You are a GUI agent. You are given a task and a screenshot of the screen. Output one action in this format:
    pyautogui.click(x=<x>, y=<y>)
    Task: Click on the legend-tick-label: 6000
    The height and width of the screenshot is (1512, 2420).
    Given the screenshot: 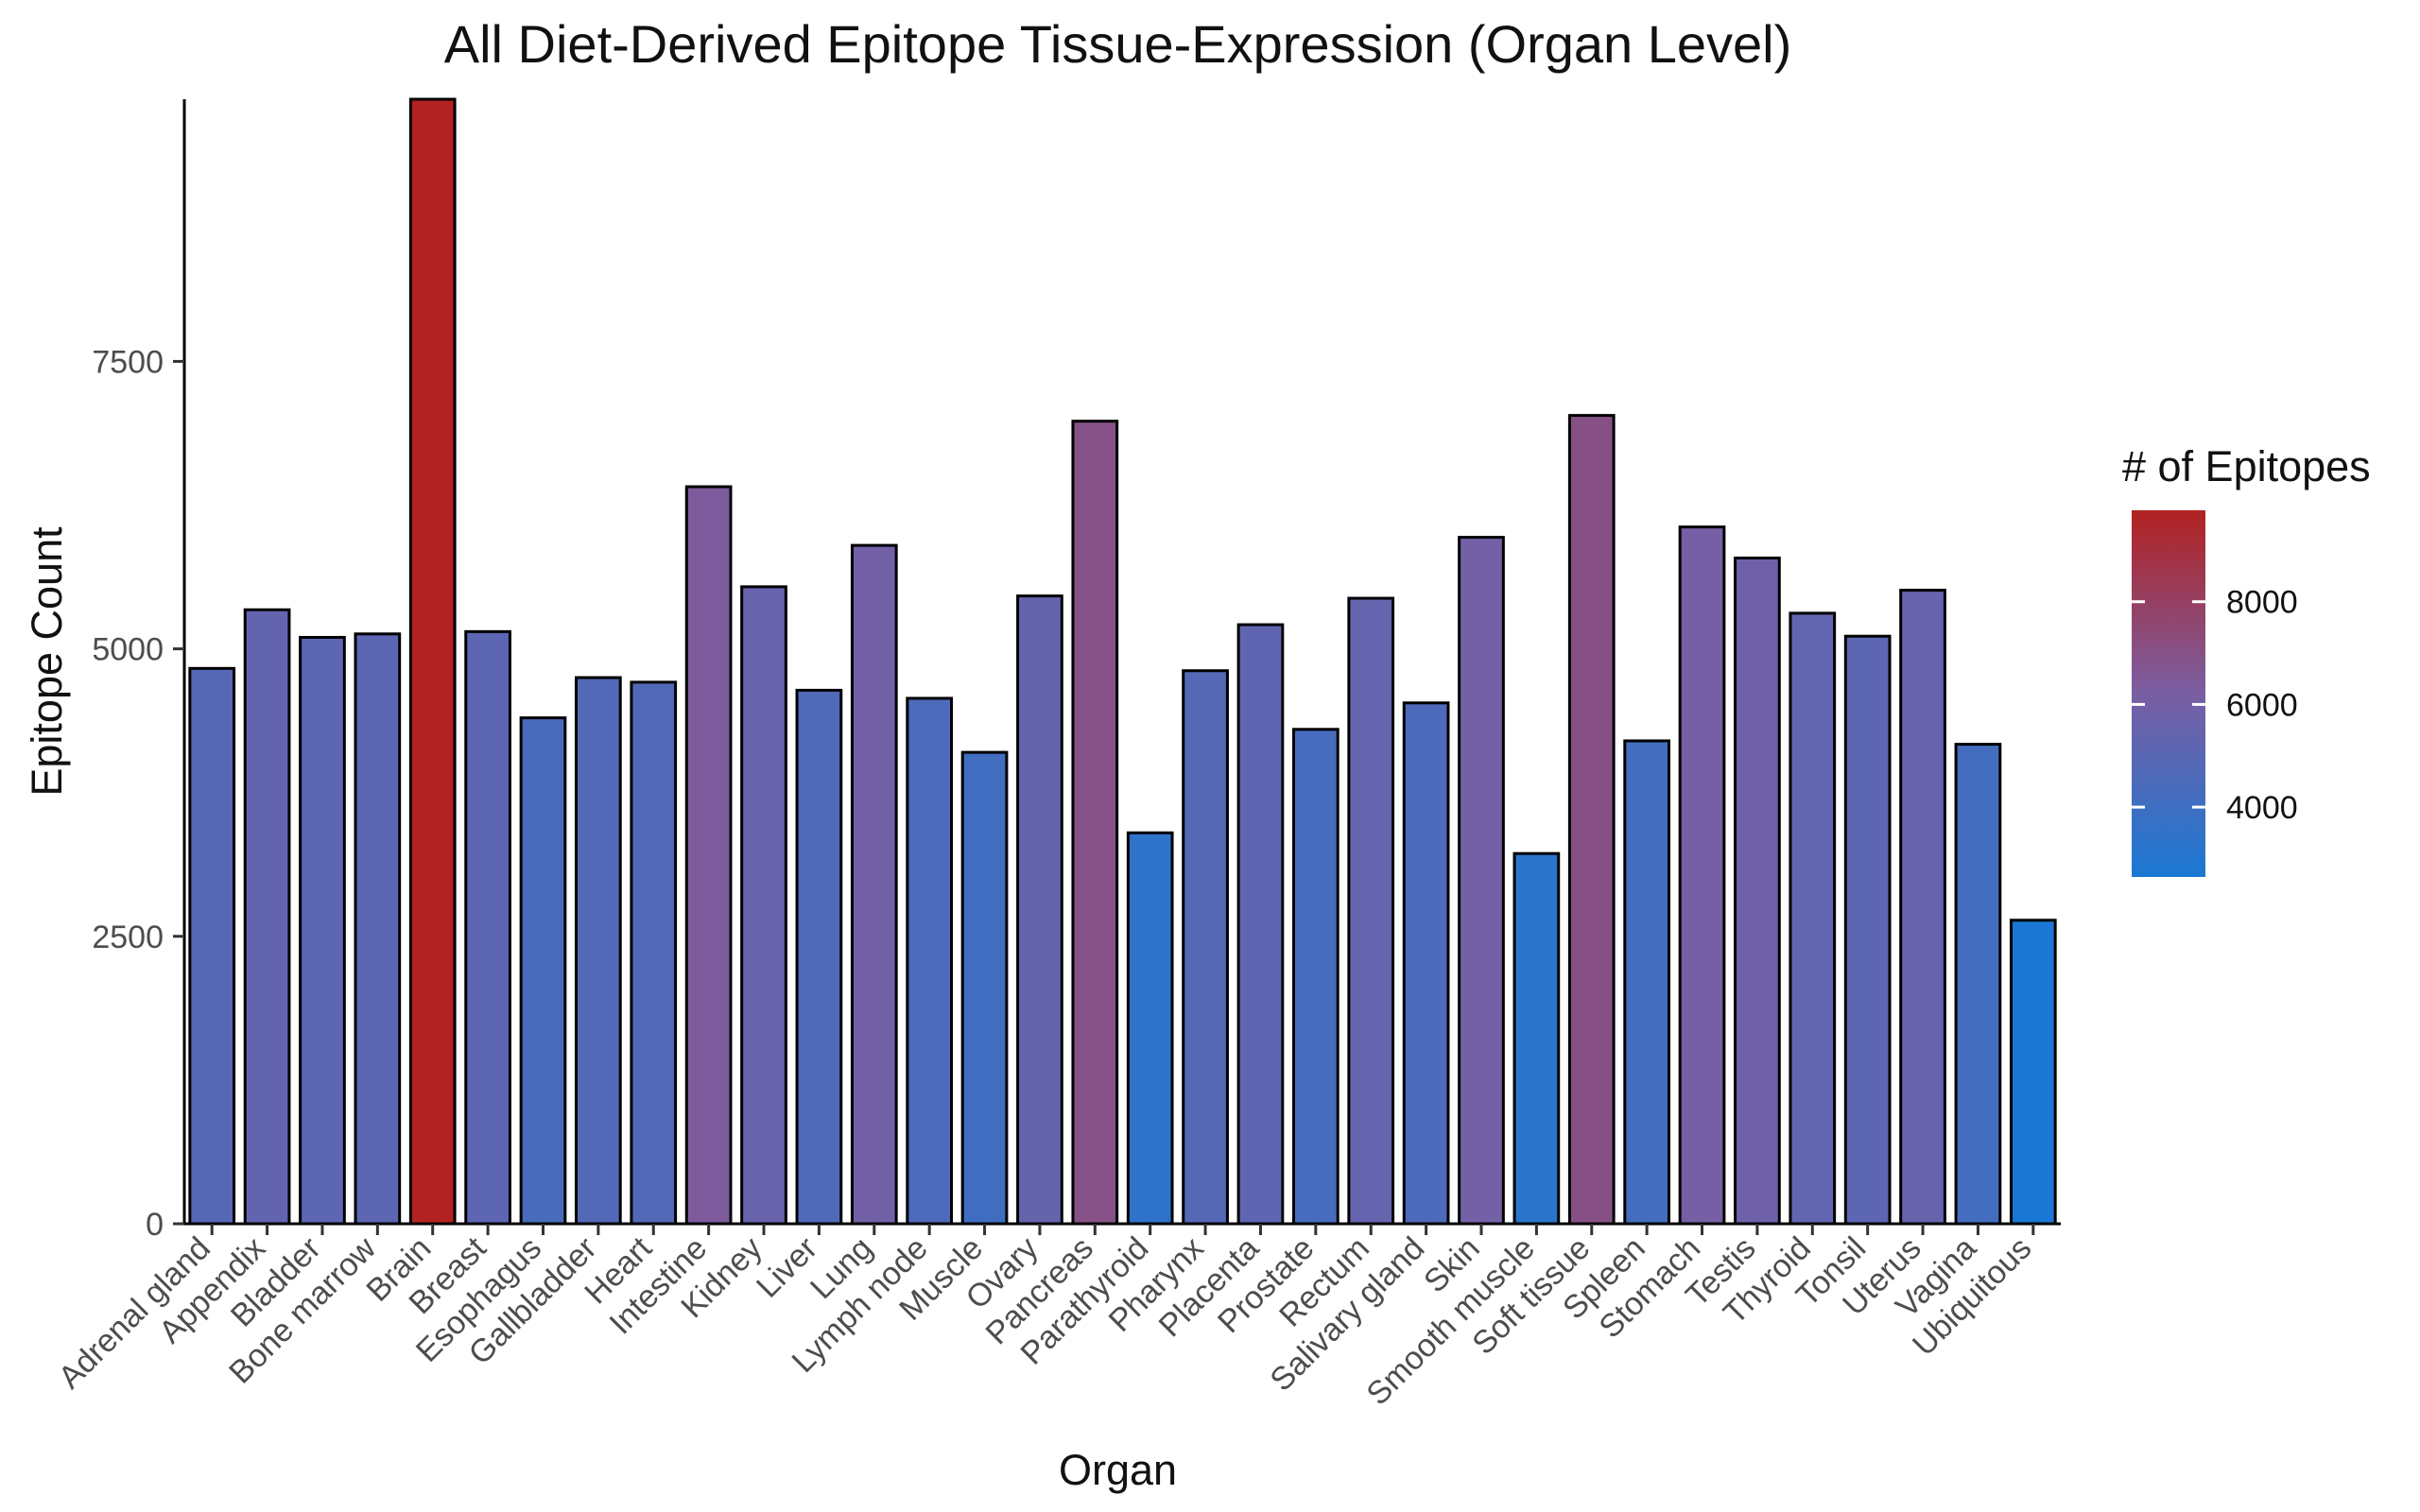 What is the action you would take?
    pyautogui.click(x=2262, y=705)
    